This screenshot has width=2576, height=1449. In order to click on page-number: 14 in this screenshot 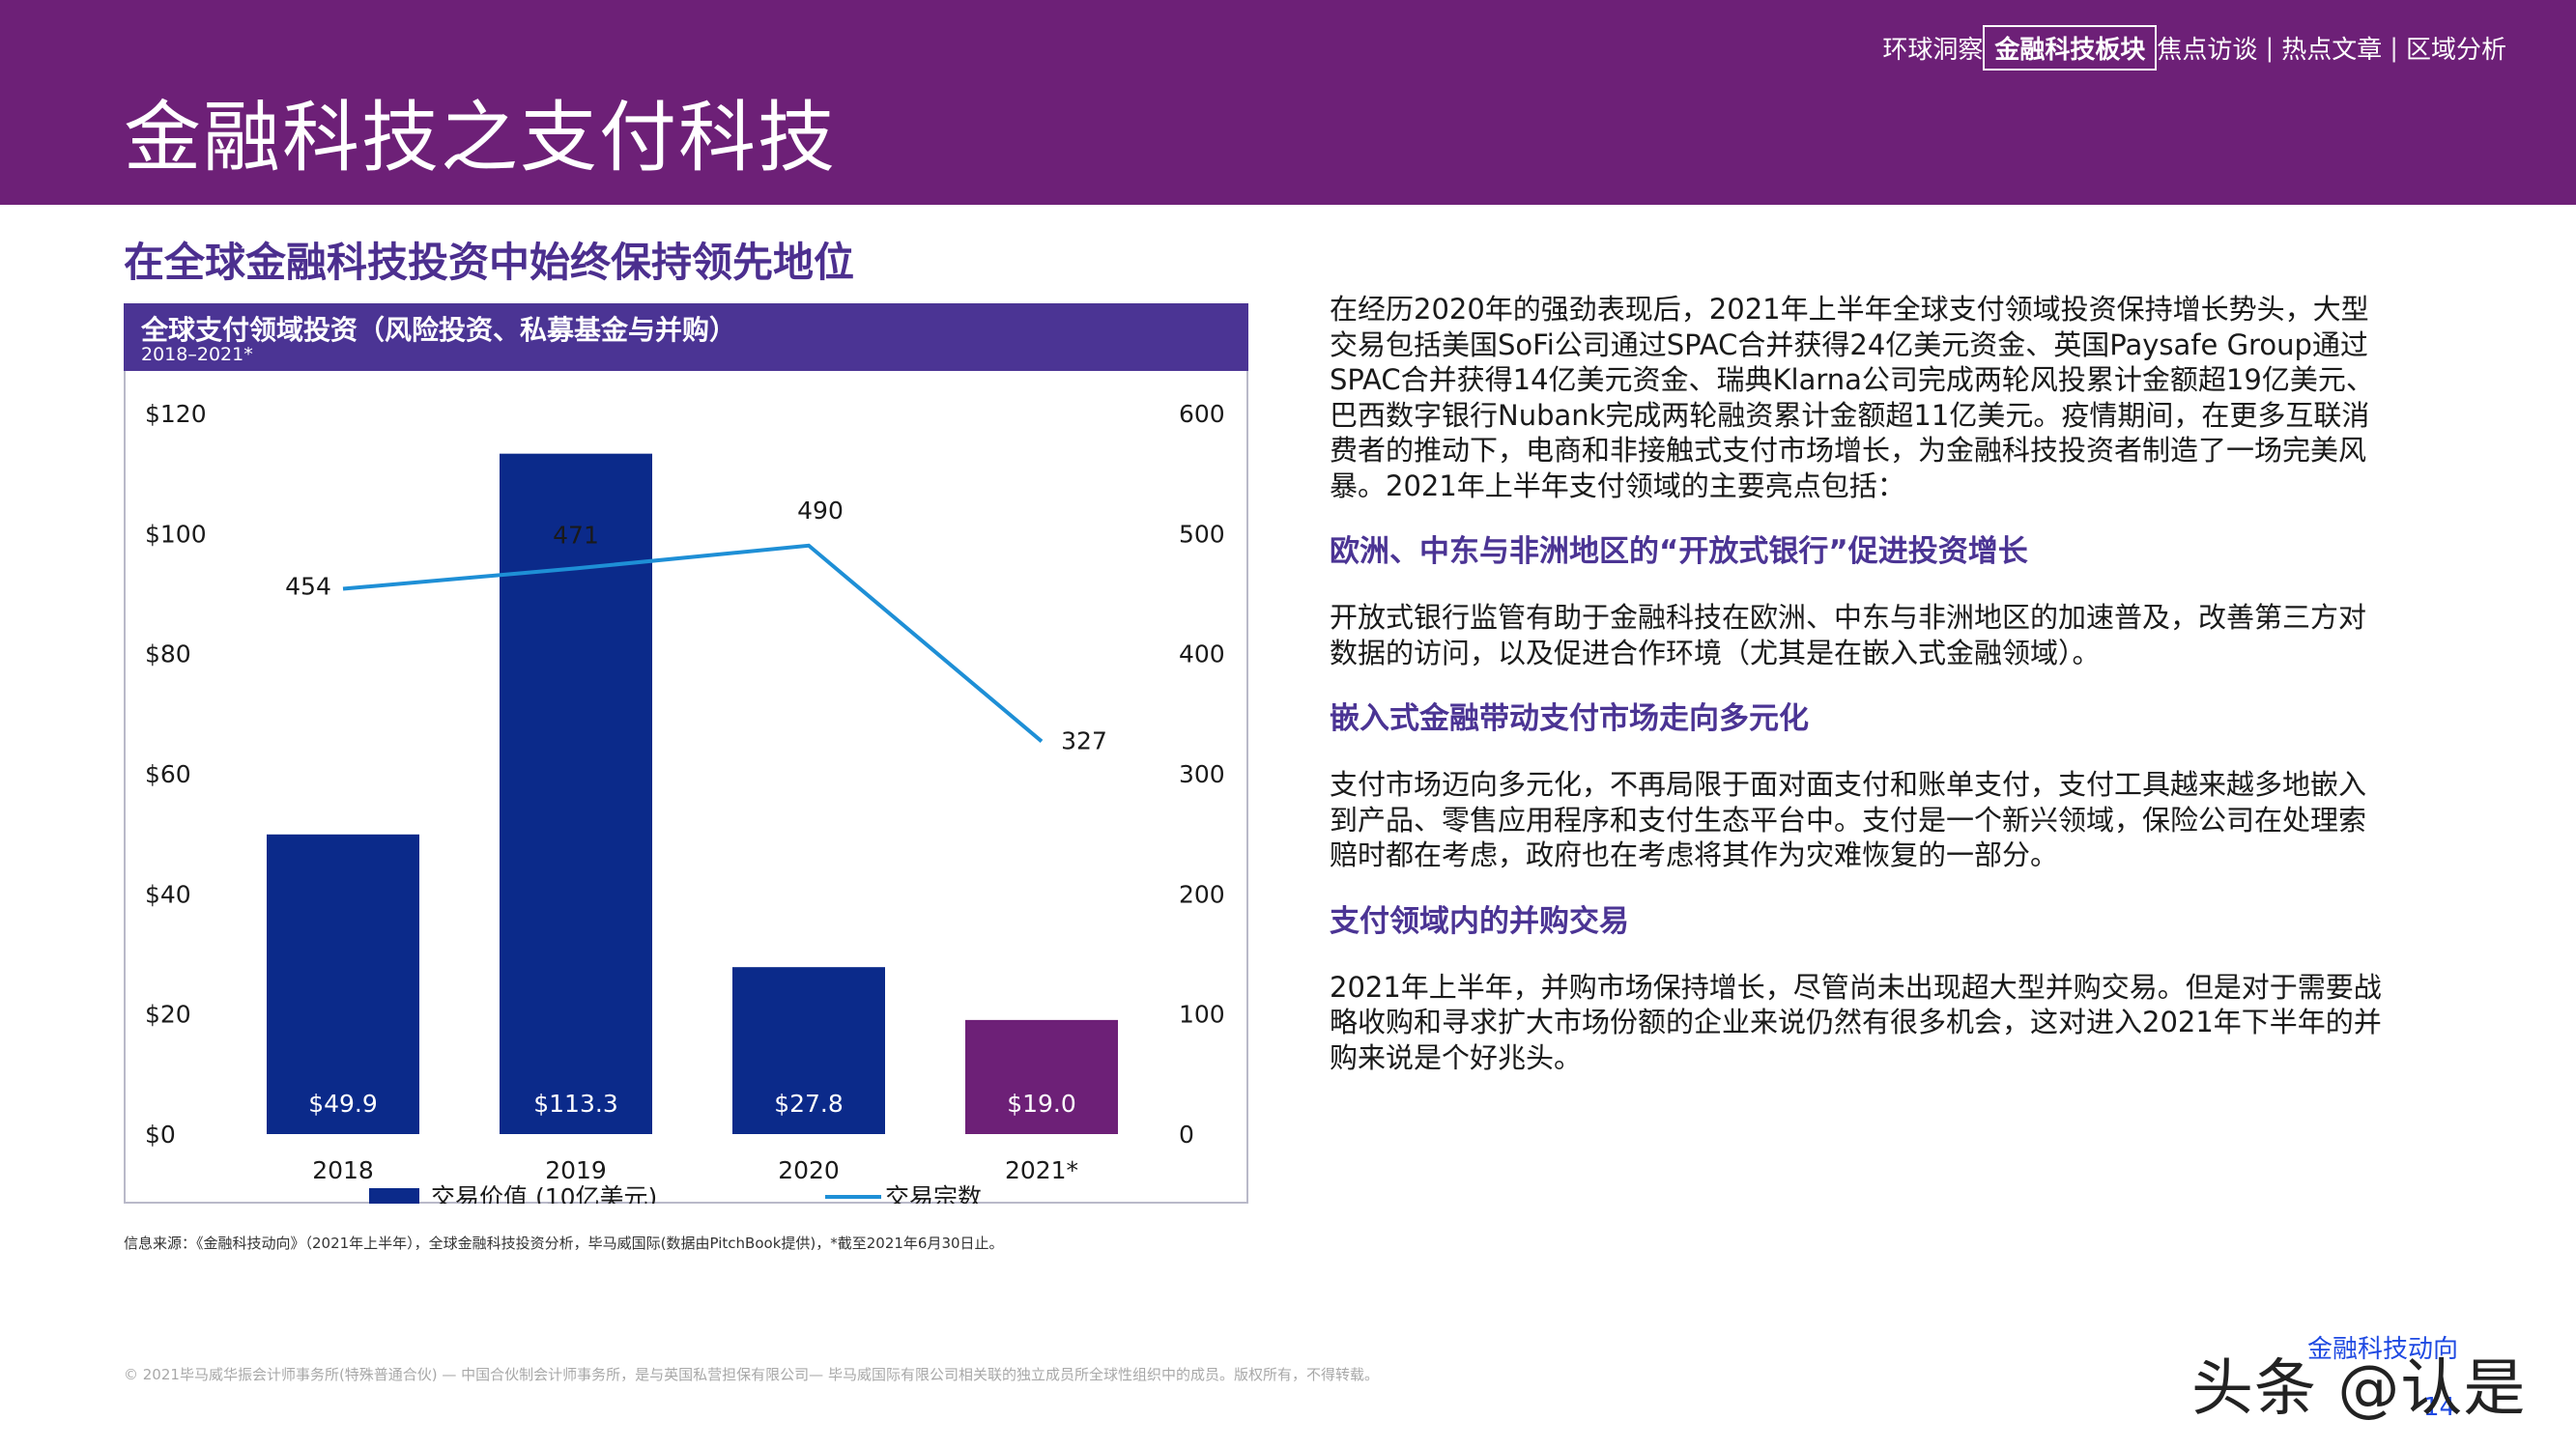, I will do `click(2440, 1407)`.